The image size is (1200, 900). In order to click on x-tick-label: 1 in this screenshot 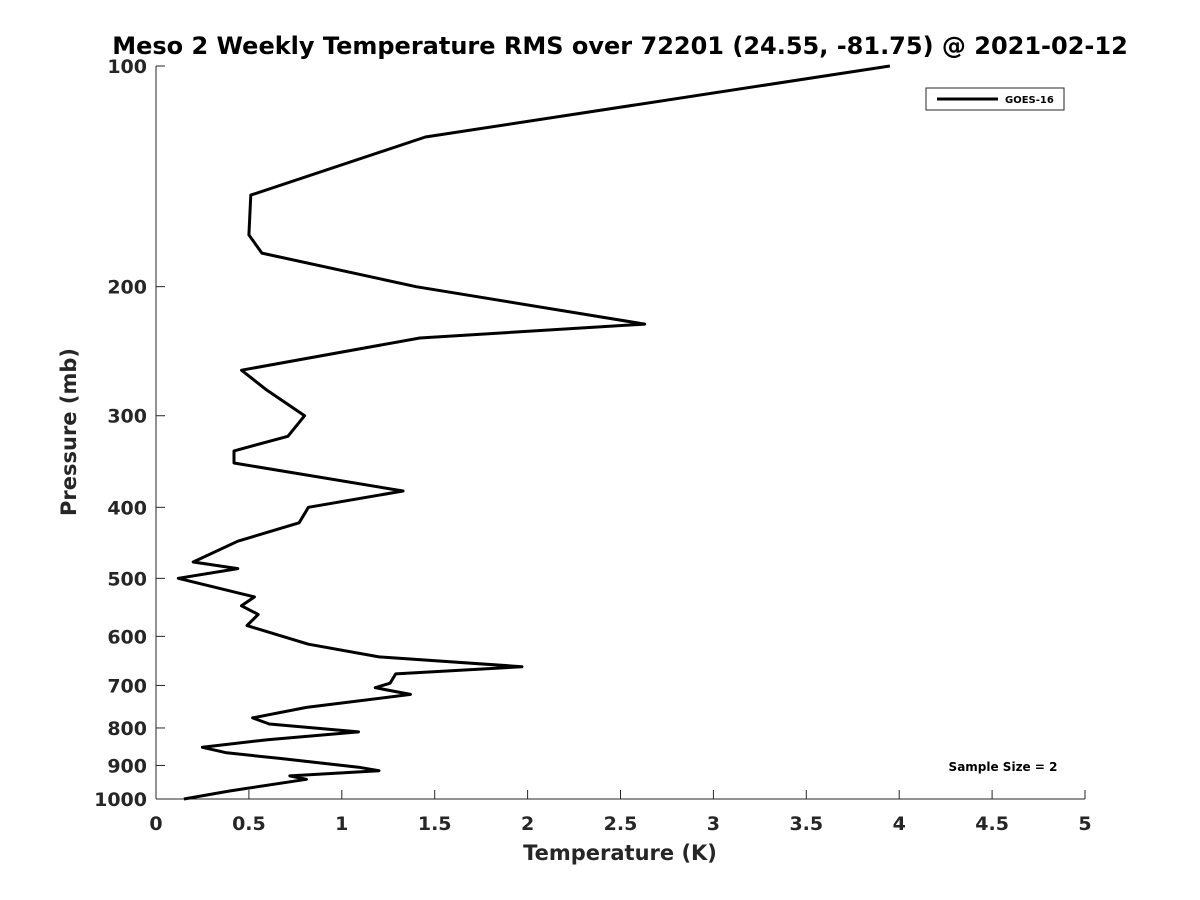, I will do `click(341, 824)`.